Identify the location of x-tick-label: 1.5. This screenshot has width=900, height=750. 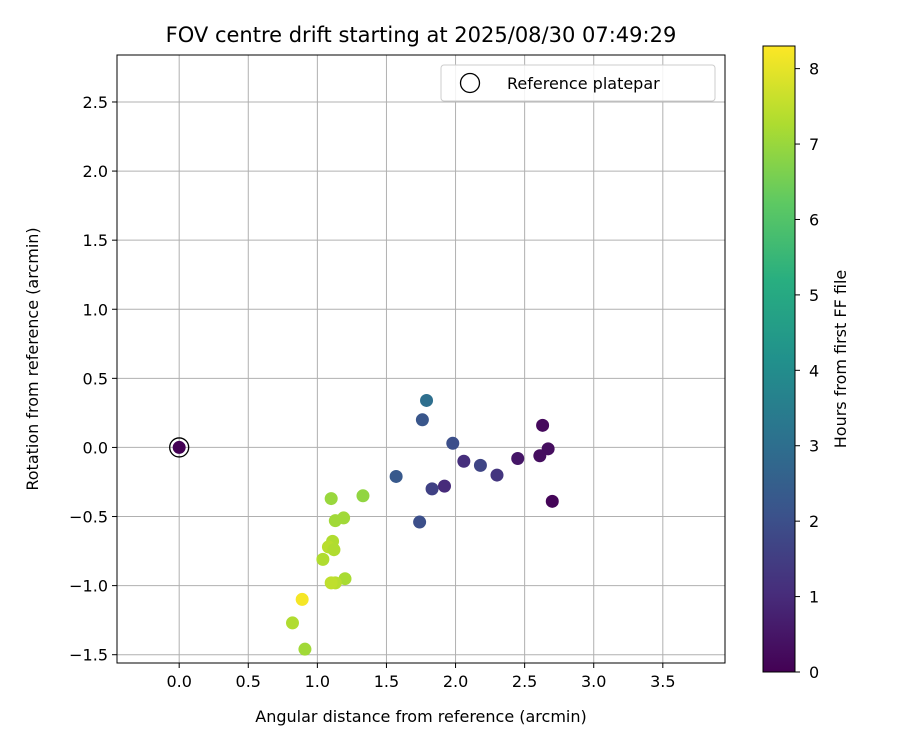
(386, 681).